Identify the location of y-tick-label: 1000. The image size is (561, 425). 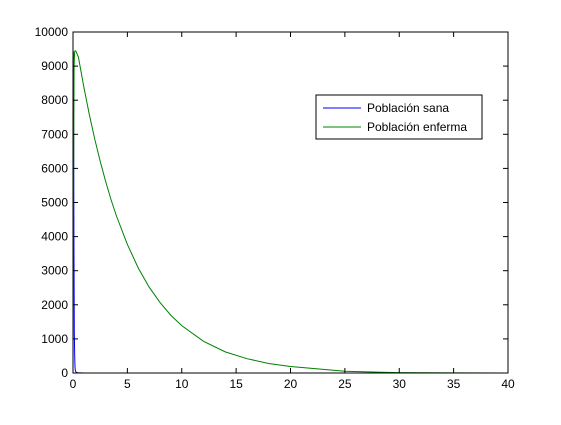
(54, 339).